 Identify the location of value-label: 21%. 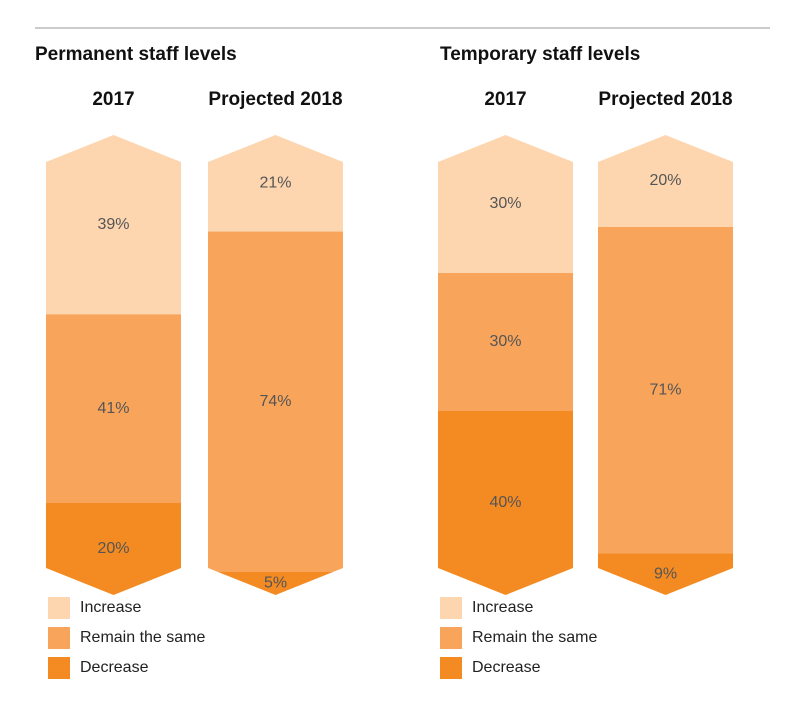
(275, 183).